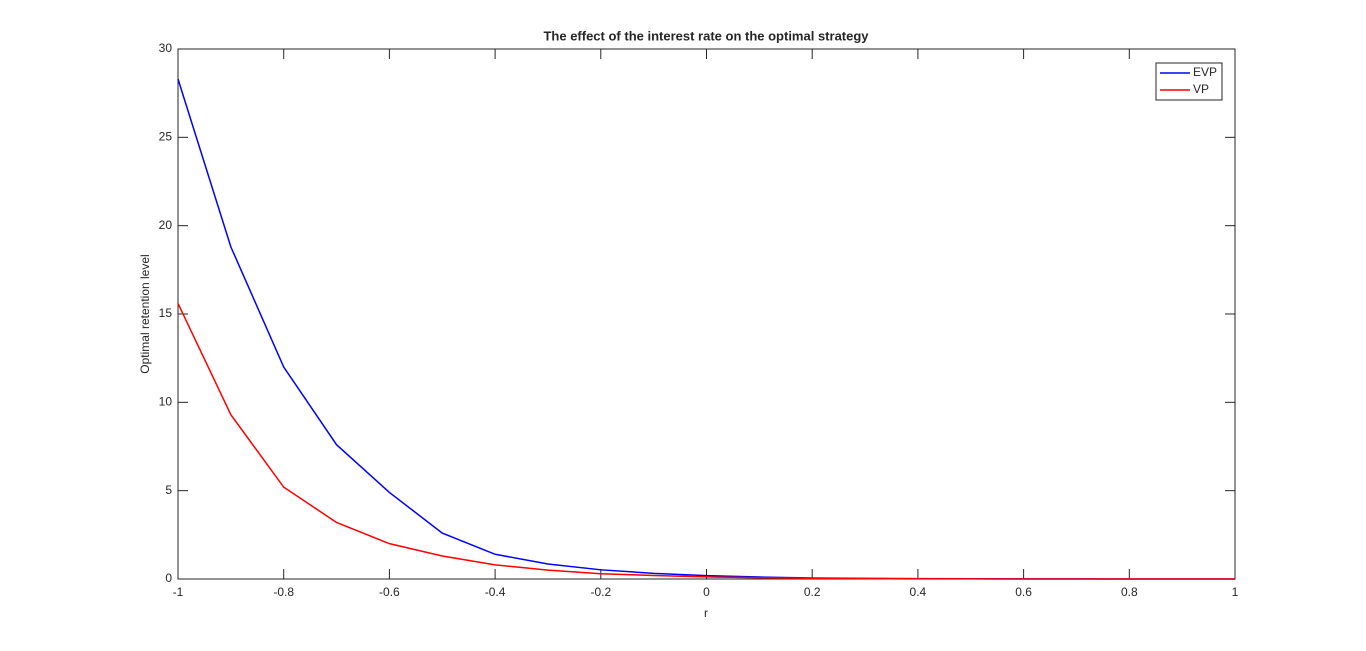 The height and width of the screenshot is (651, 1366). Describe the element at coordinates (495, 592) in the screenshot. I see `x-tick-label: -0.4` at that location.